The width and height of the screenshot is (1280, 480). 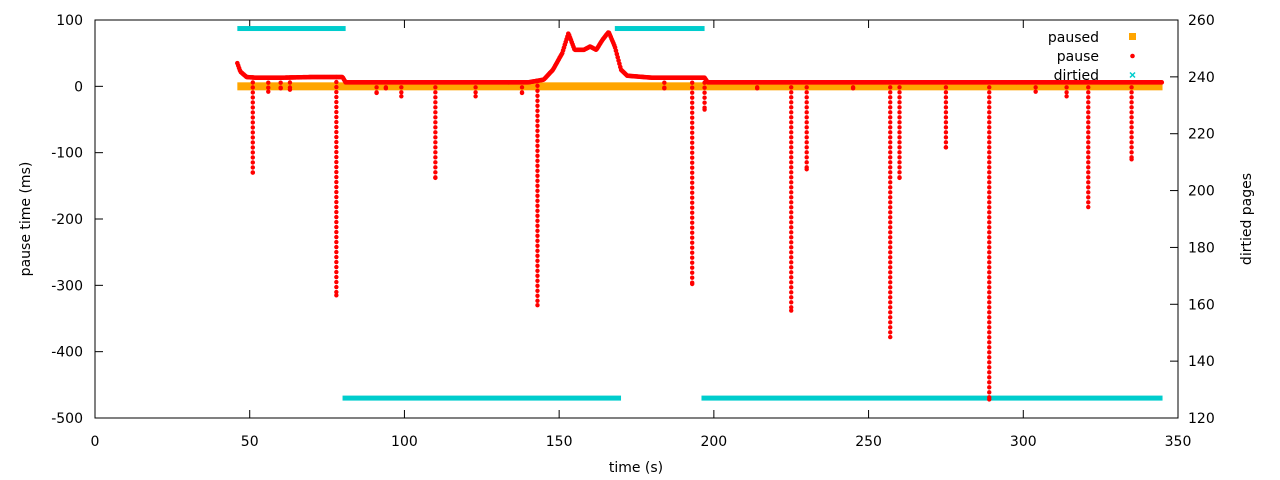 What do you see at coordinates (700, 86) in the screenshot?
I see `series-paused` at bounding box center [700, 86].